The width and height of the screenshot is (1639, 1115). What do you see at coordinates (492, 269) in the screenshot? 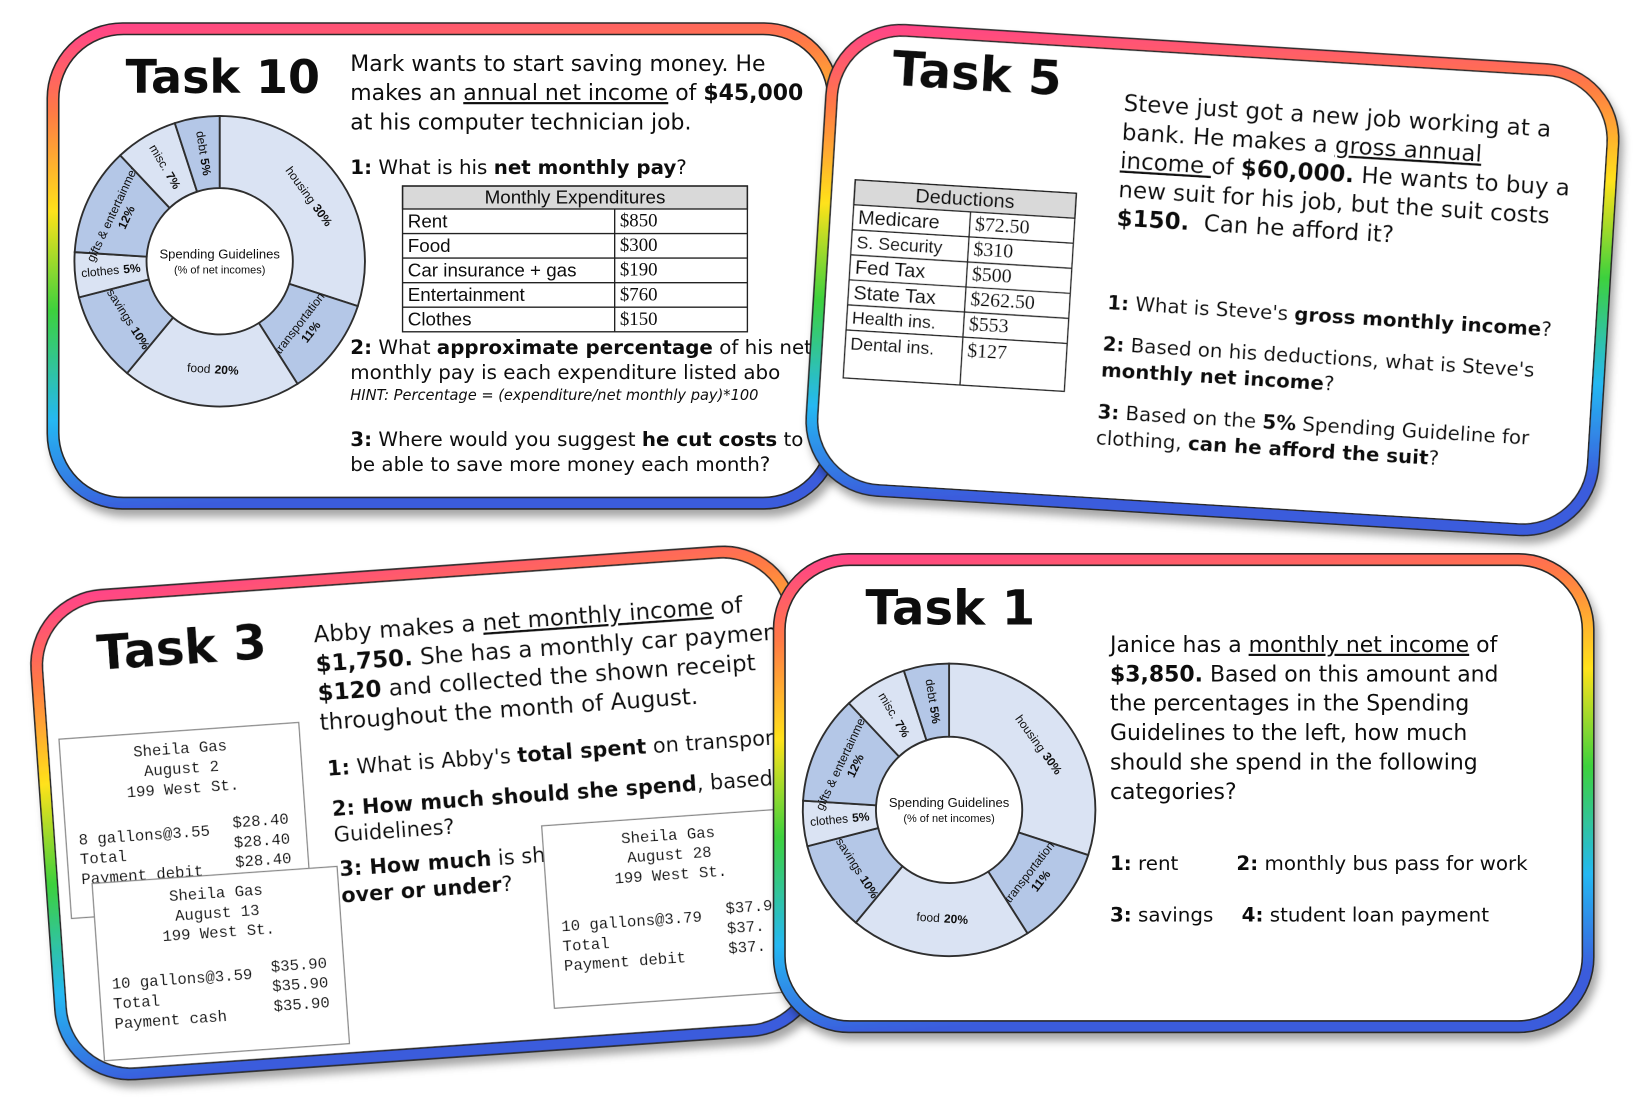
I see `table-cell: Car insurance + gas` at bounding box center [492, 269].